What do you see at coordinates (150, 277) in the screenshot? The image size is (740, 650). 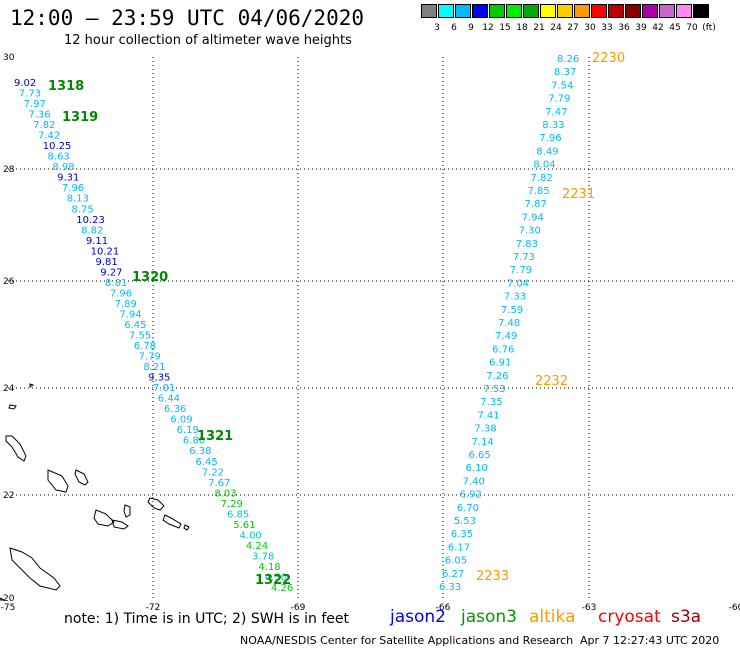 I see `pass-label: 1320` at bounding box center [150, 277].